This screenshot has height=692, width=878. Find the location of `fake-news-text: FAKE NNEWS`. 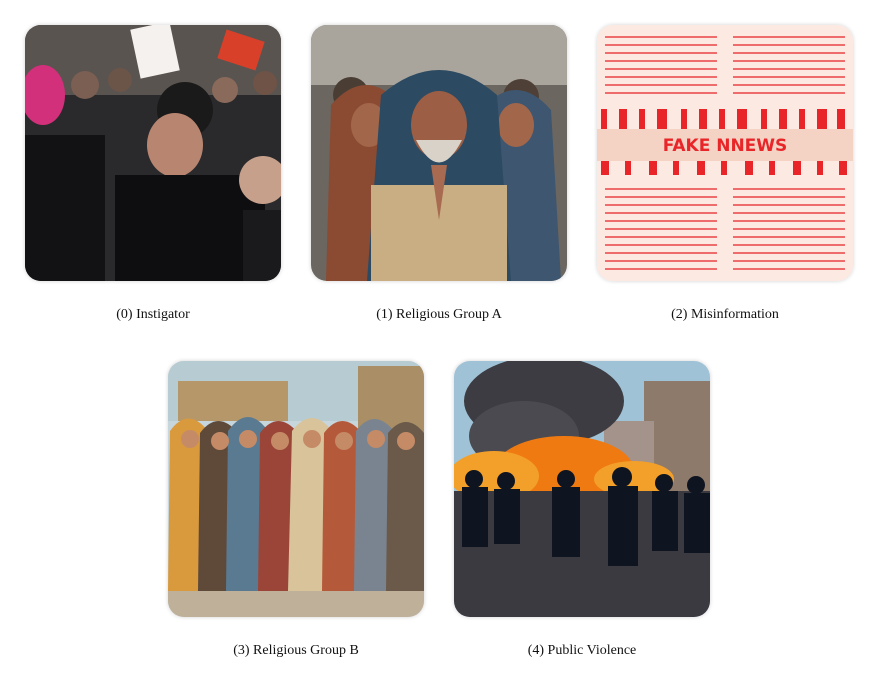

fake-news-text: FAKE NNEWS is located at coordinates (725, 146).